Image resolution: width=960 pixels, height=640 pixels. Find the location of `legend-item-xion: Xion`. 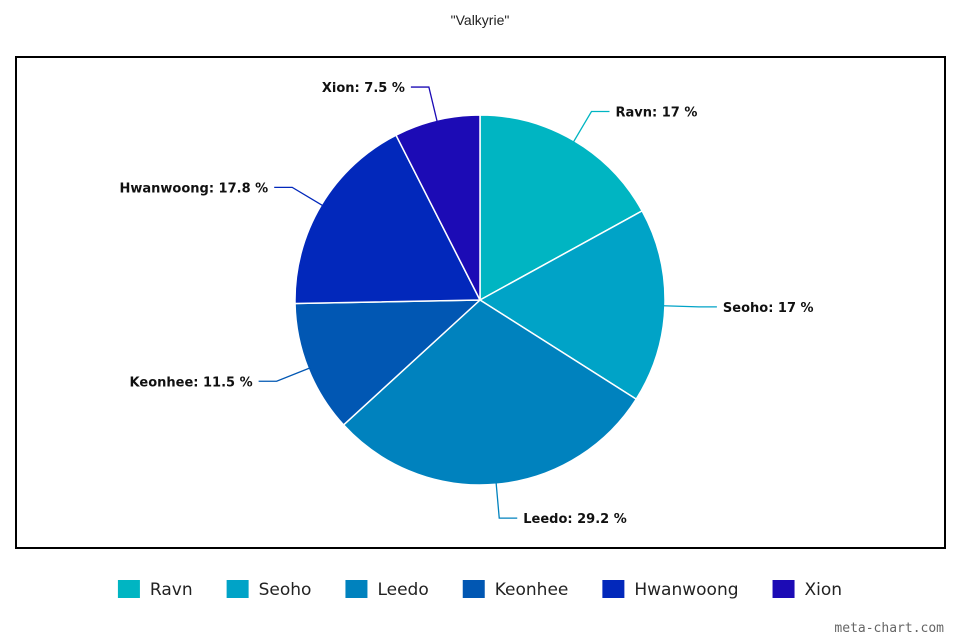

legend-item-xion: Xion is located at coordinates (807, 590).